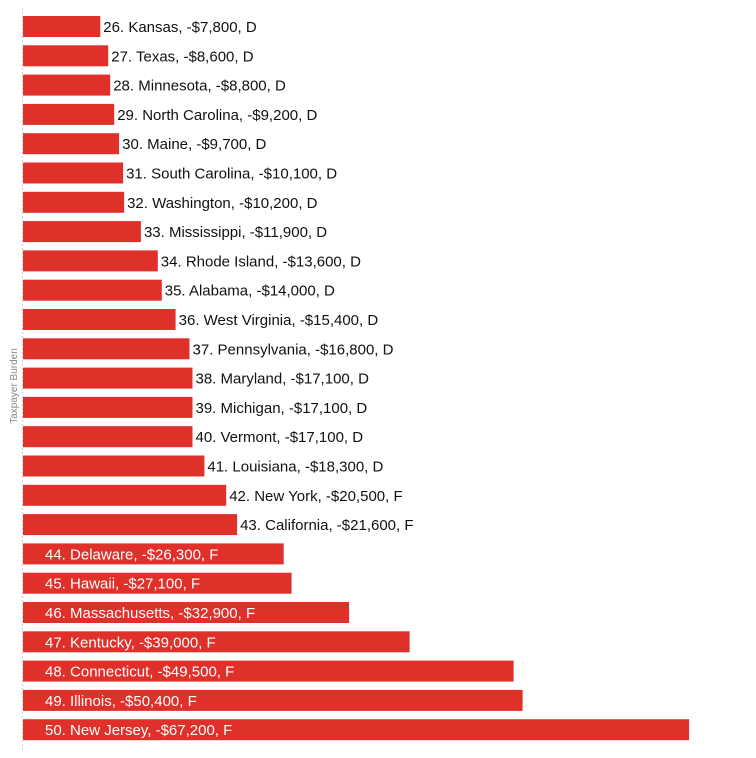 Image resolution: width=756 pixels, height=758 pixels. I want to click on bar-label-north-carolina: 29. North Carolina, -$9,200, D, so click(217, 115).